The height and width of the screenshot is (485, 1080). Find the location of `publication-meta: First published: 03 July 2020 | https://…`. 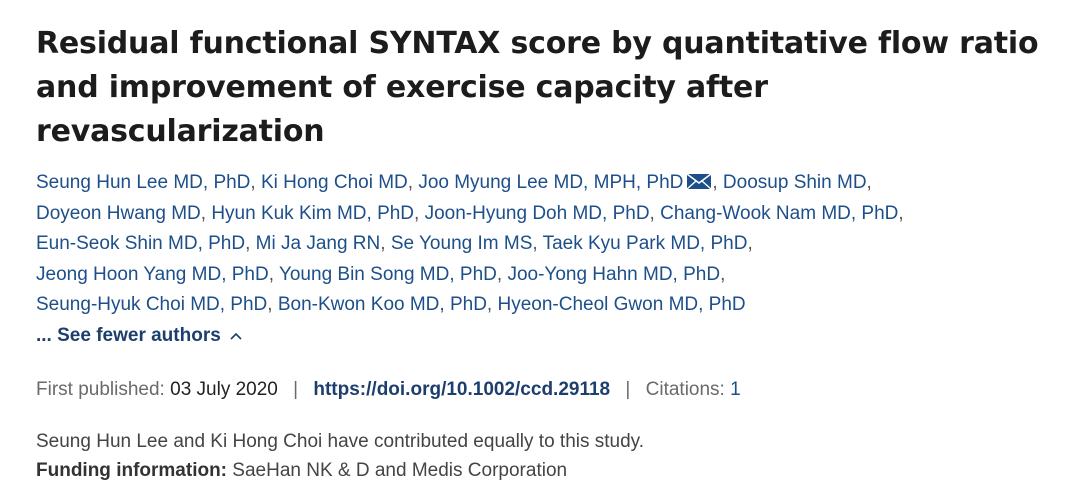

publication-meta: First published: 03 July 2020 | https://… is located at coordinates (540, 390).